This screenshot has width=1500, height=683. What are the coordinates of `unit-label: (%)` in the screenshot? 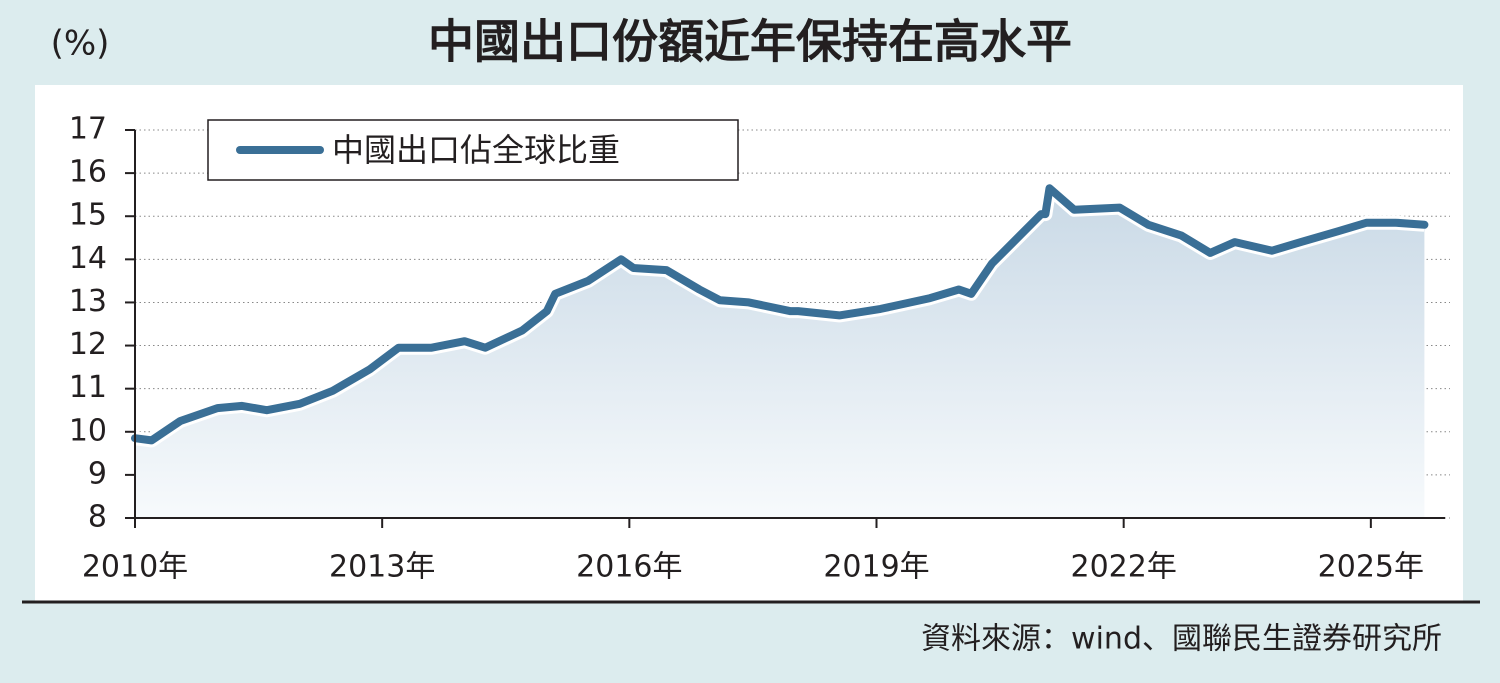 It's located at (80, 44).